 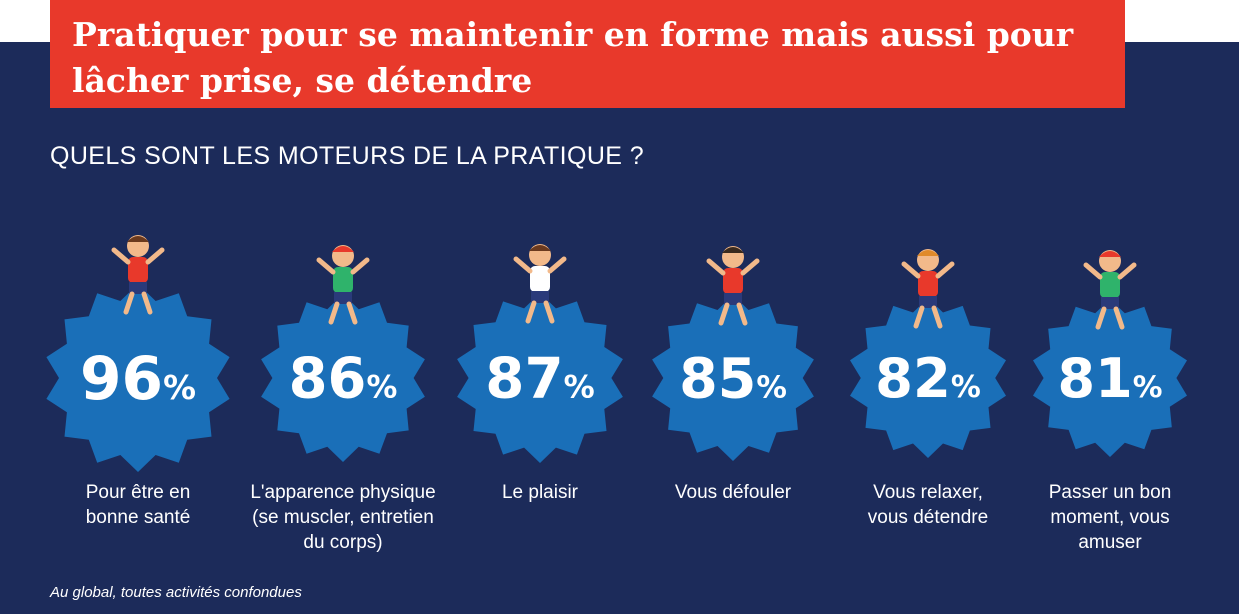 I want to click on badge-4: 85%, so click(x=733, y=353).